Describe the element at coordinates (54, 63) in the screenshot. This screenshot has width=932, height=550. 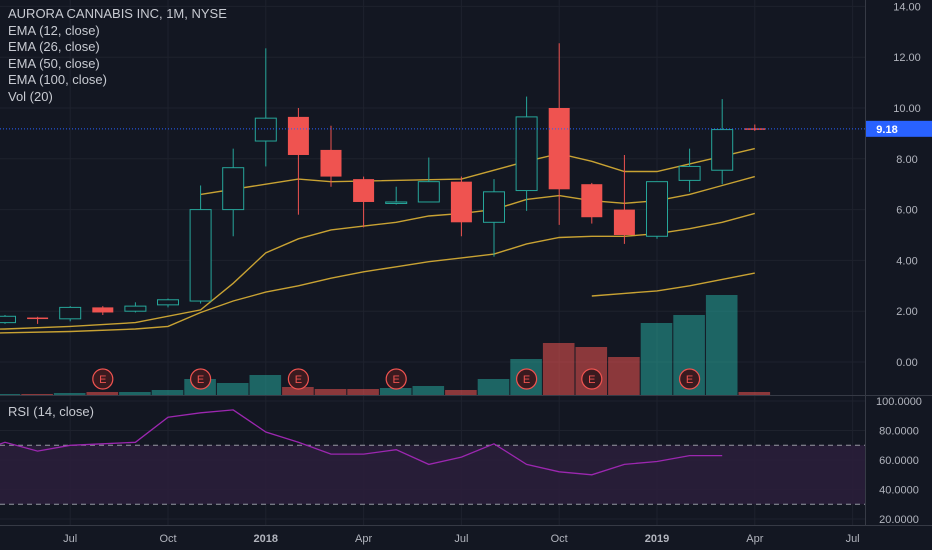
I see `legend-ema-50: EMA (50, close)` at that location.